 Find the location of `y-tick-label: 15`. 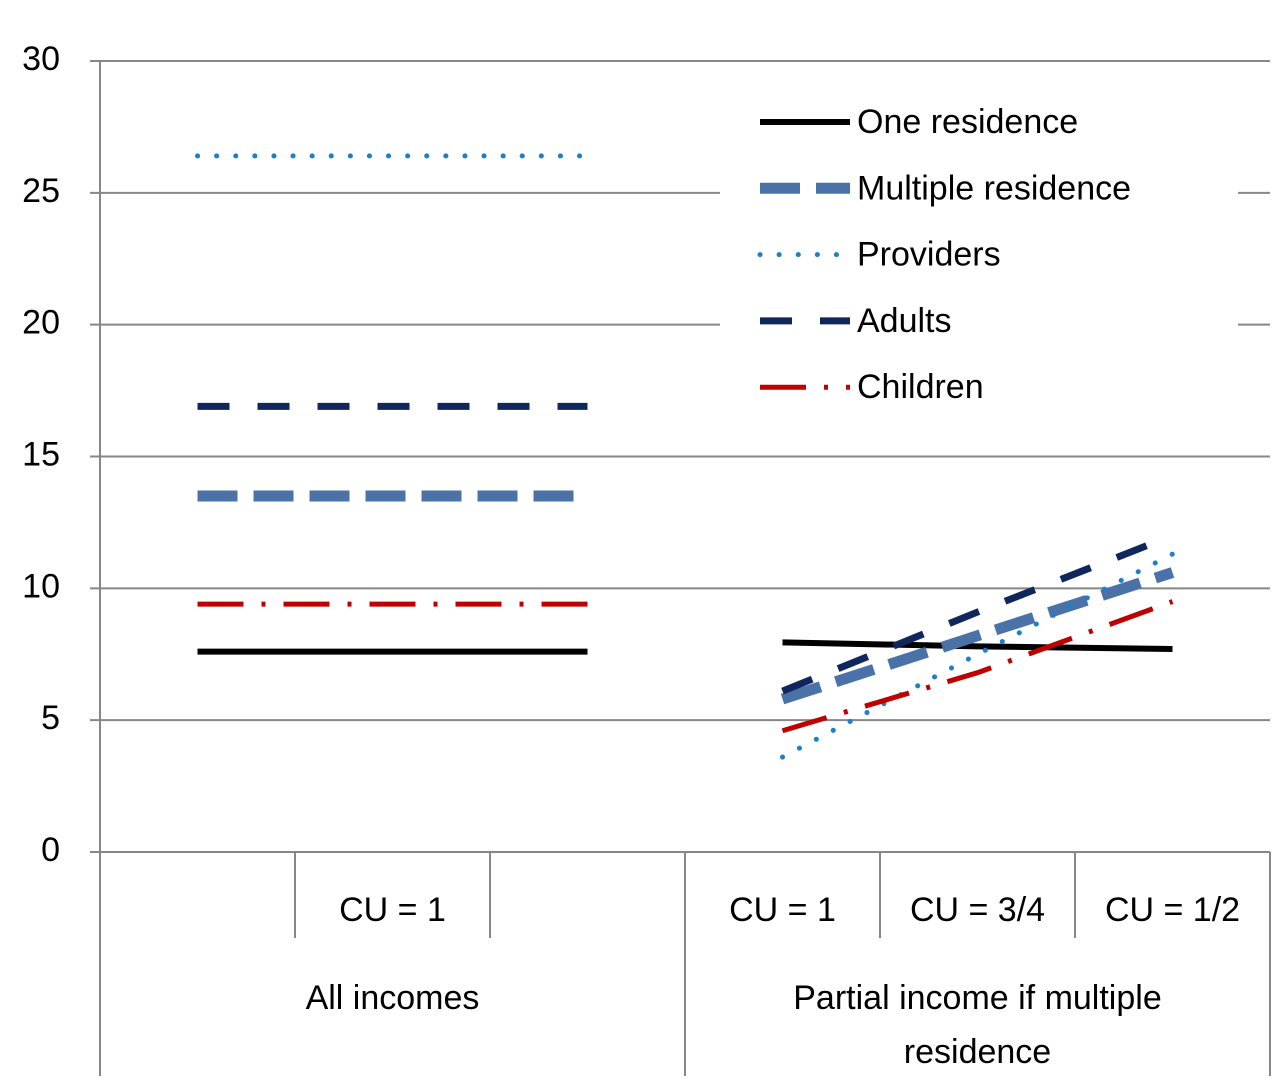

y-tick-label: 15 is located at coordinates (41, 454).